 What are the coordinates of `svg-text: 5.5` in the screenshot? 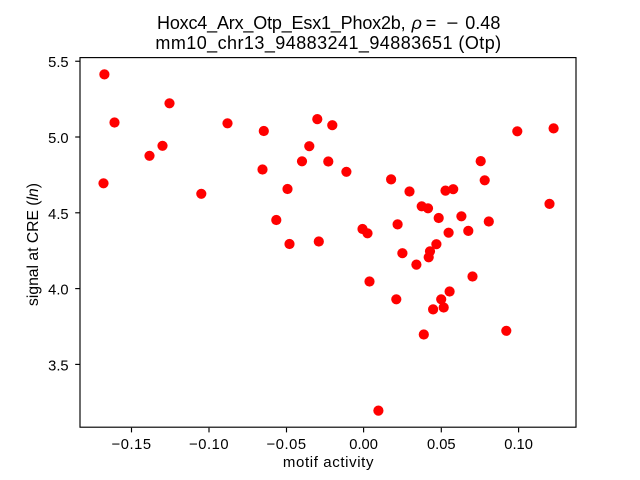 It's located at (58, 63).